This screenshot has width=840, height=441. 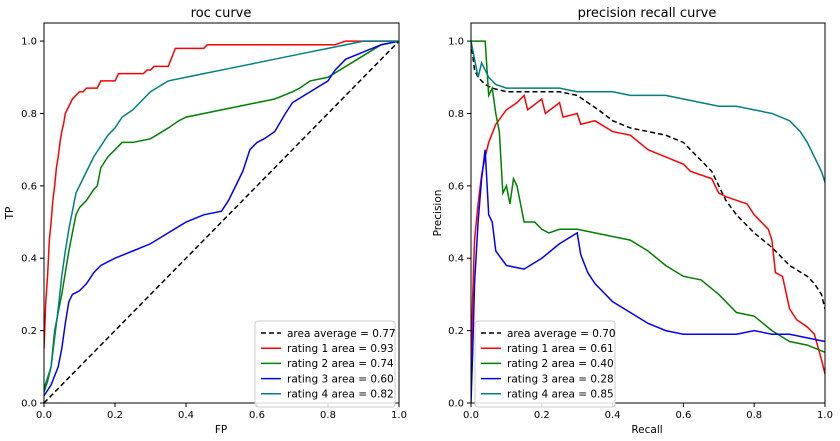 What do you see at coordinates (341, 334) in the screenshot?
I see `roc-legend-label-0: area average = 0.77` at bounding box center [341, 334].